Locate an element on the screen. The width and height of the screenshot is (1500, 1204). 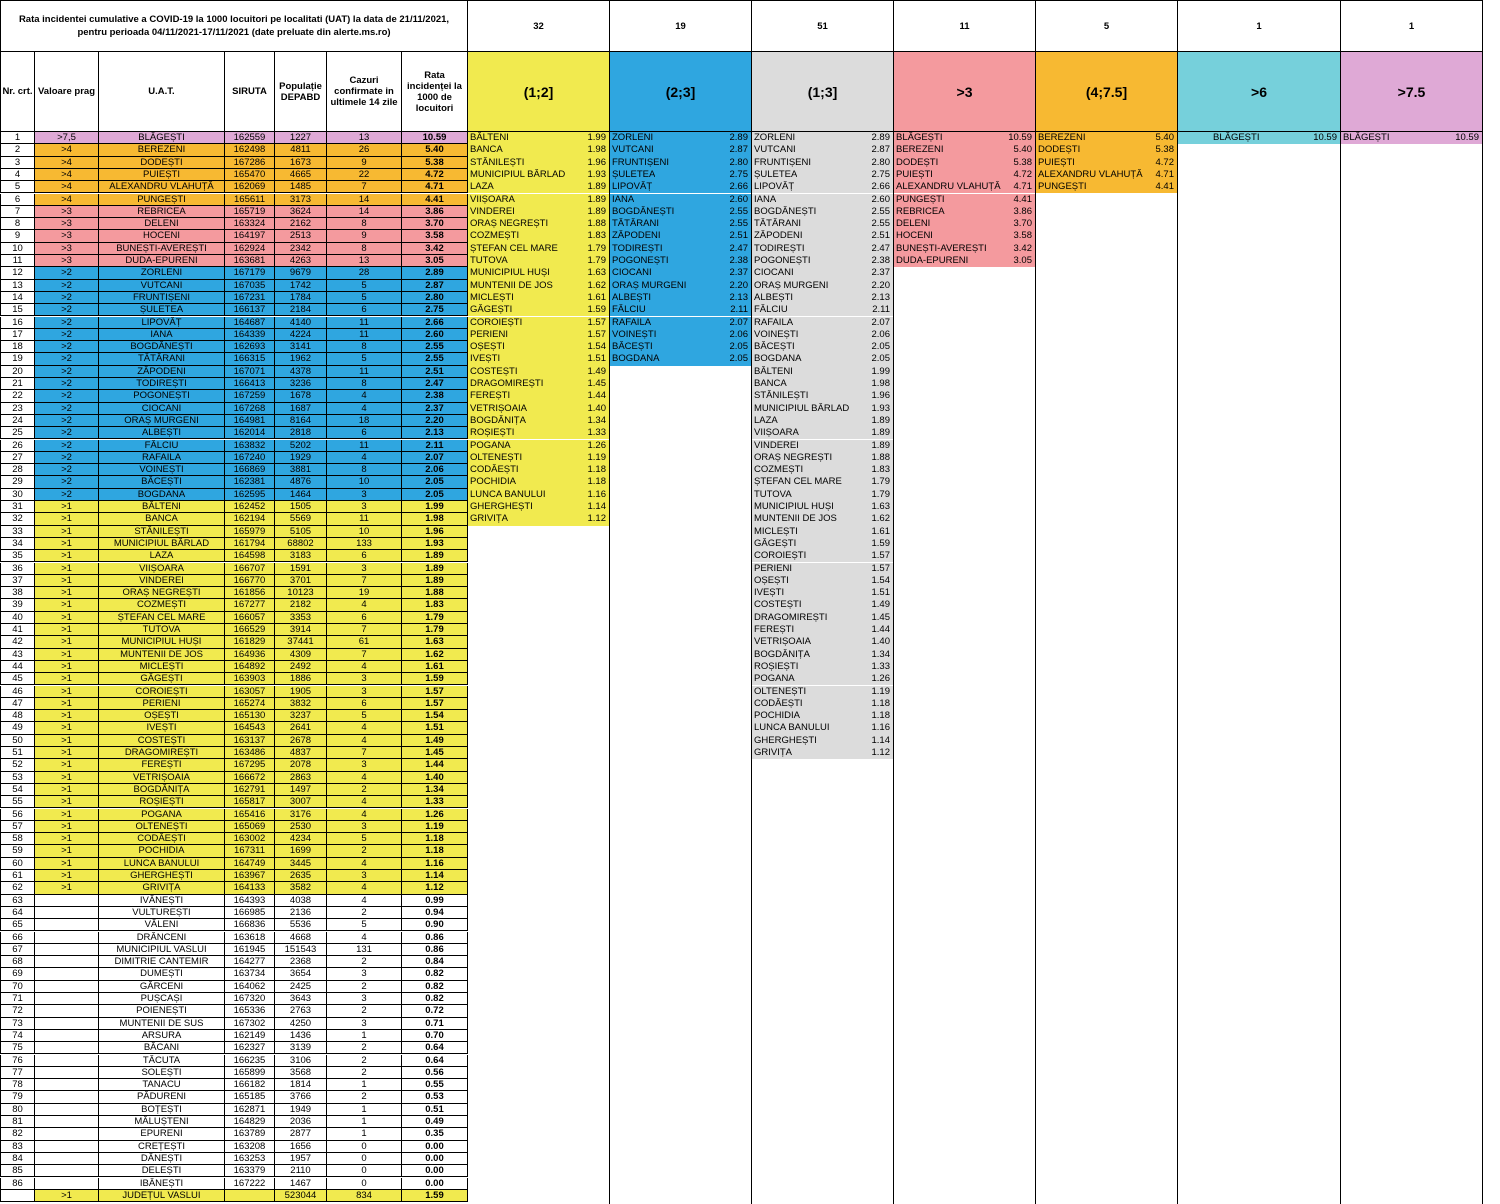
cell-pop: 1687 is located at coordinates (301, 408).